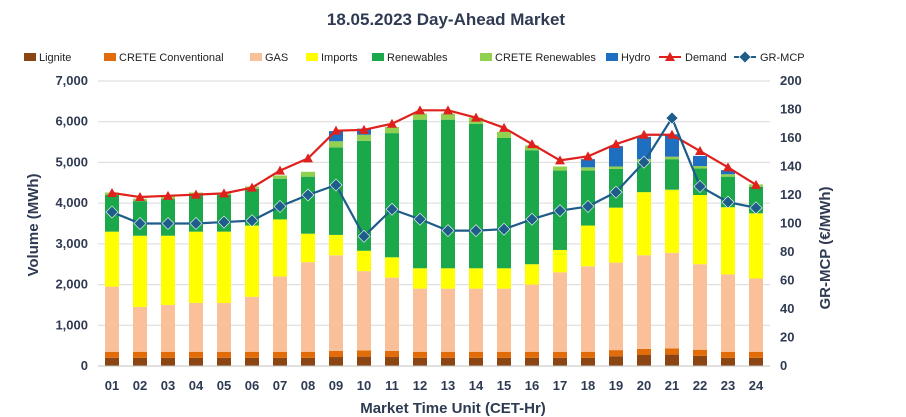 This screenshot has width=906, height=417. Describe the element at coordinates (339, 58) in the screenshot. I see `legend-label: Imports` at that location.